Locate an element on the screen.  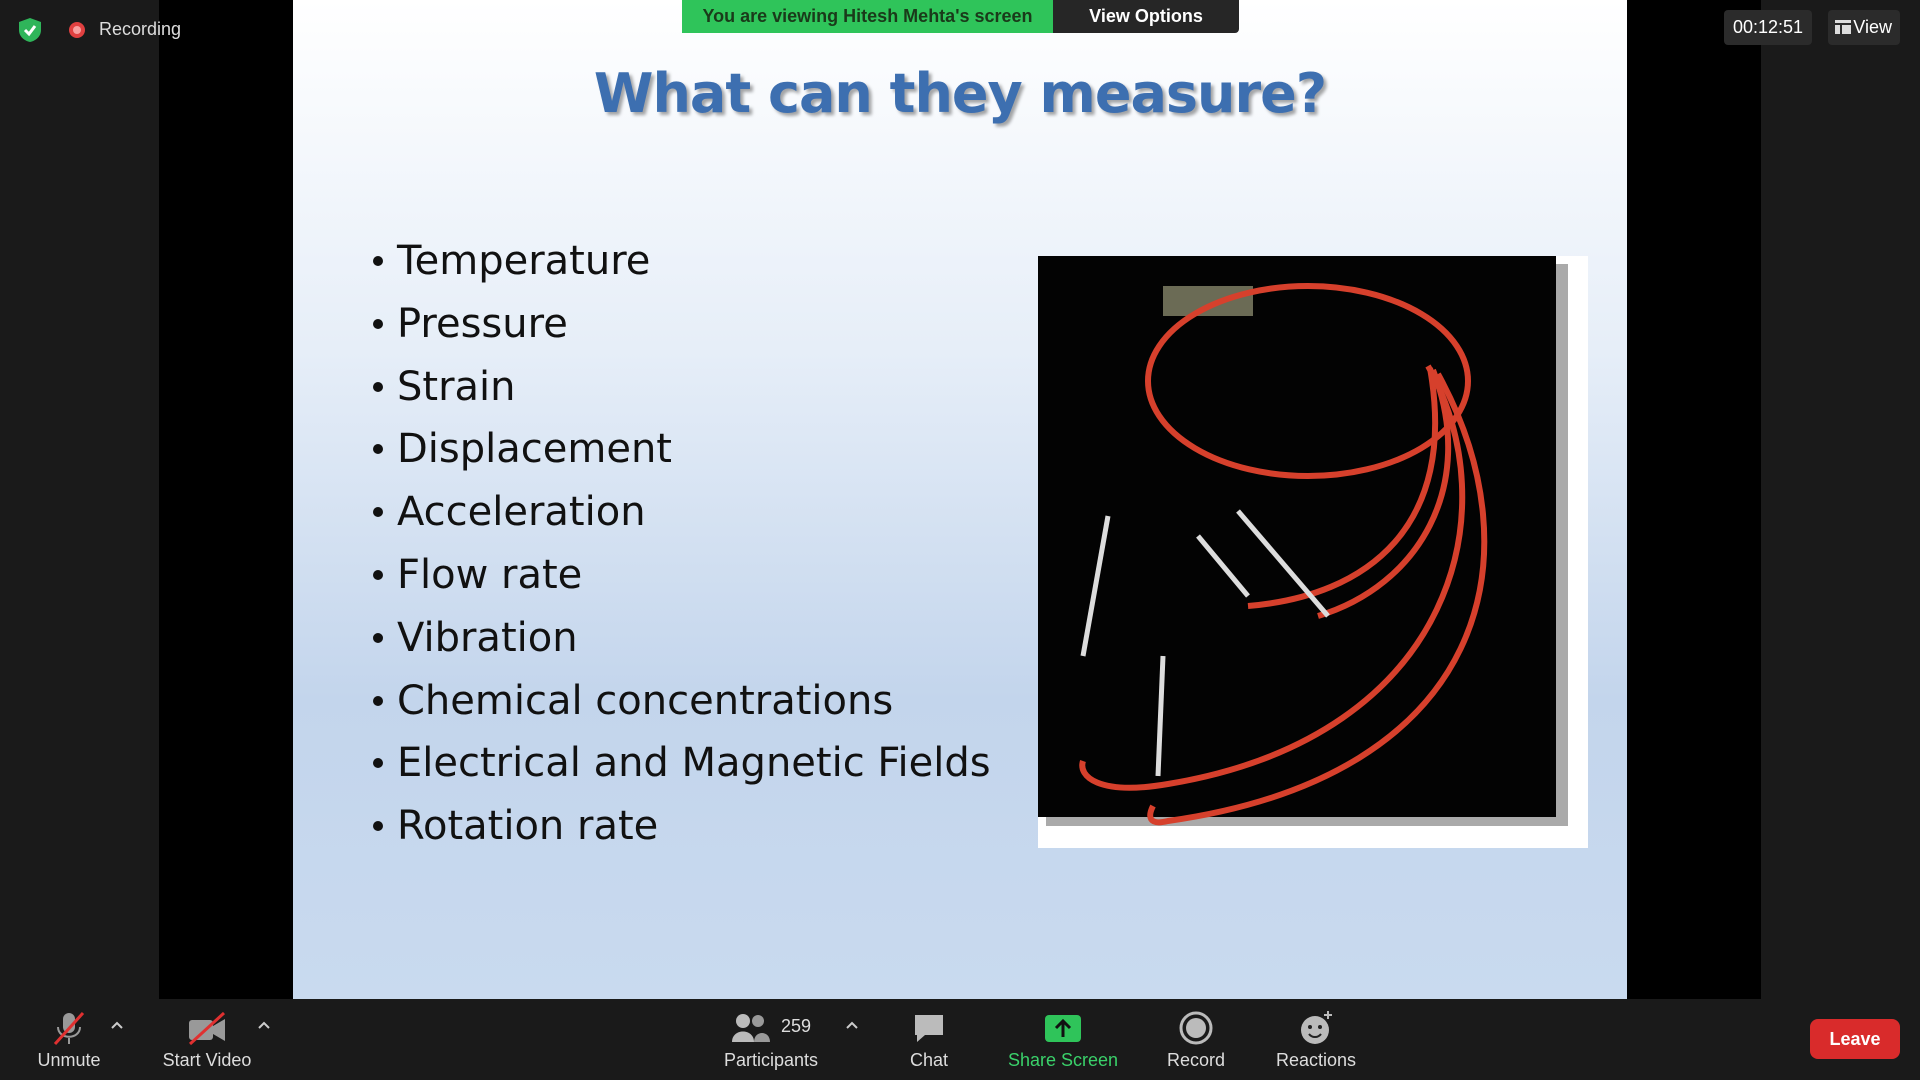
viewing-banner: You are viewing Hitesh Mehta's screen is located at coordinates (867, 16).